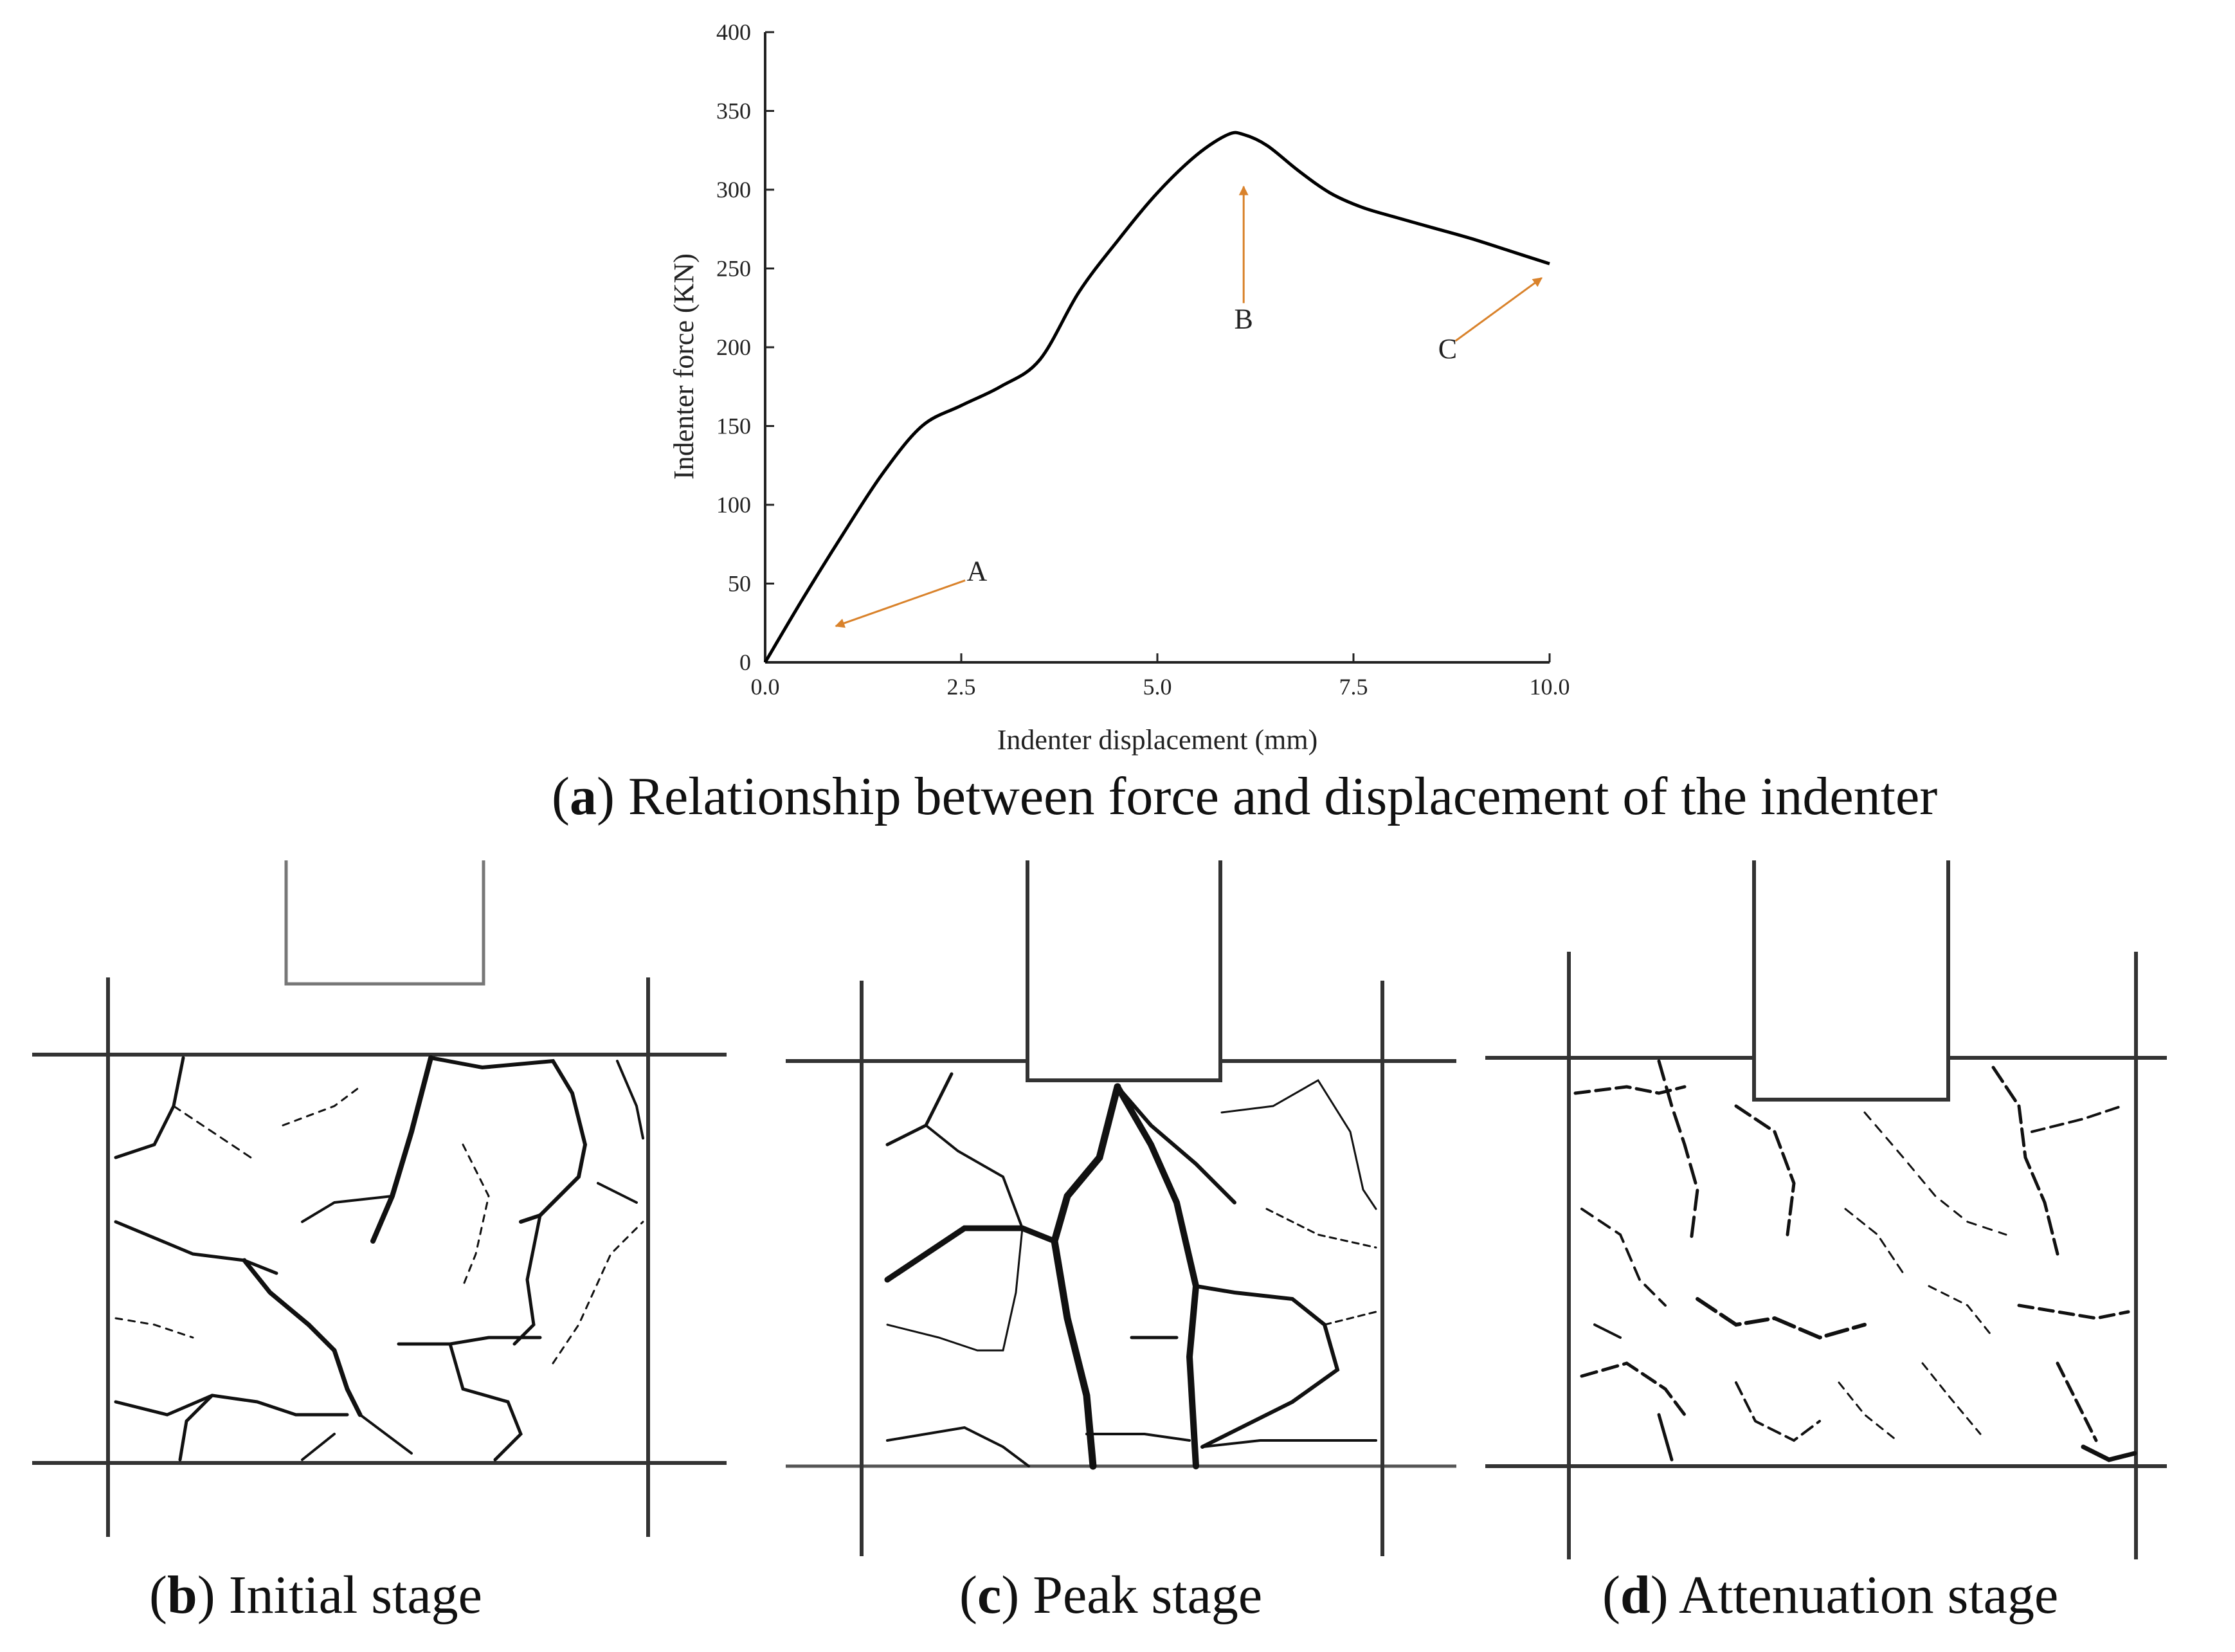 This screenshot has width=2235, height=1652. Describe the element at coordinates (1189, 406) in the screenshot. I see `chart-annotations: A B C` at that location.